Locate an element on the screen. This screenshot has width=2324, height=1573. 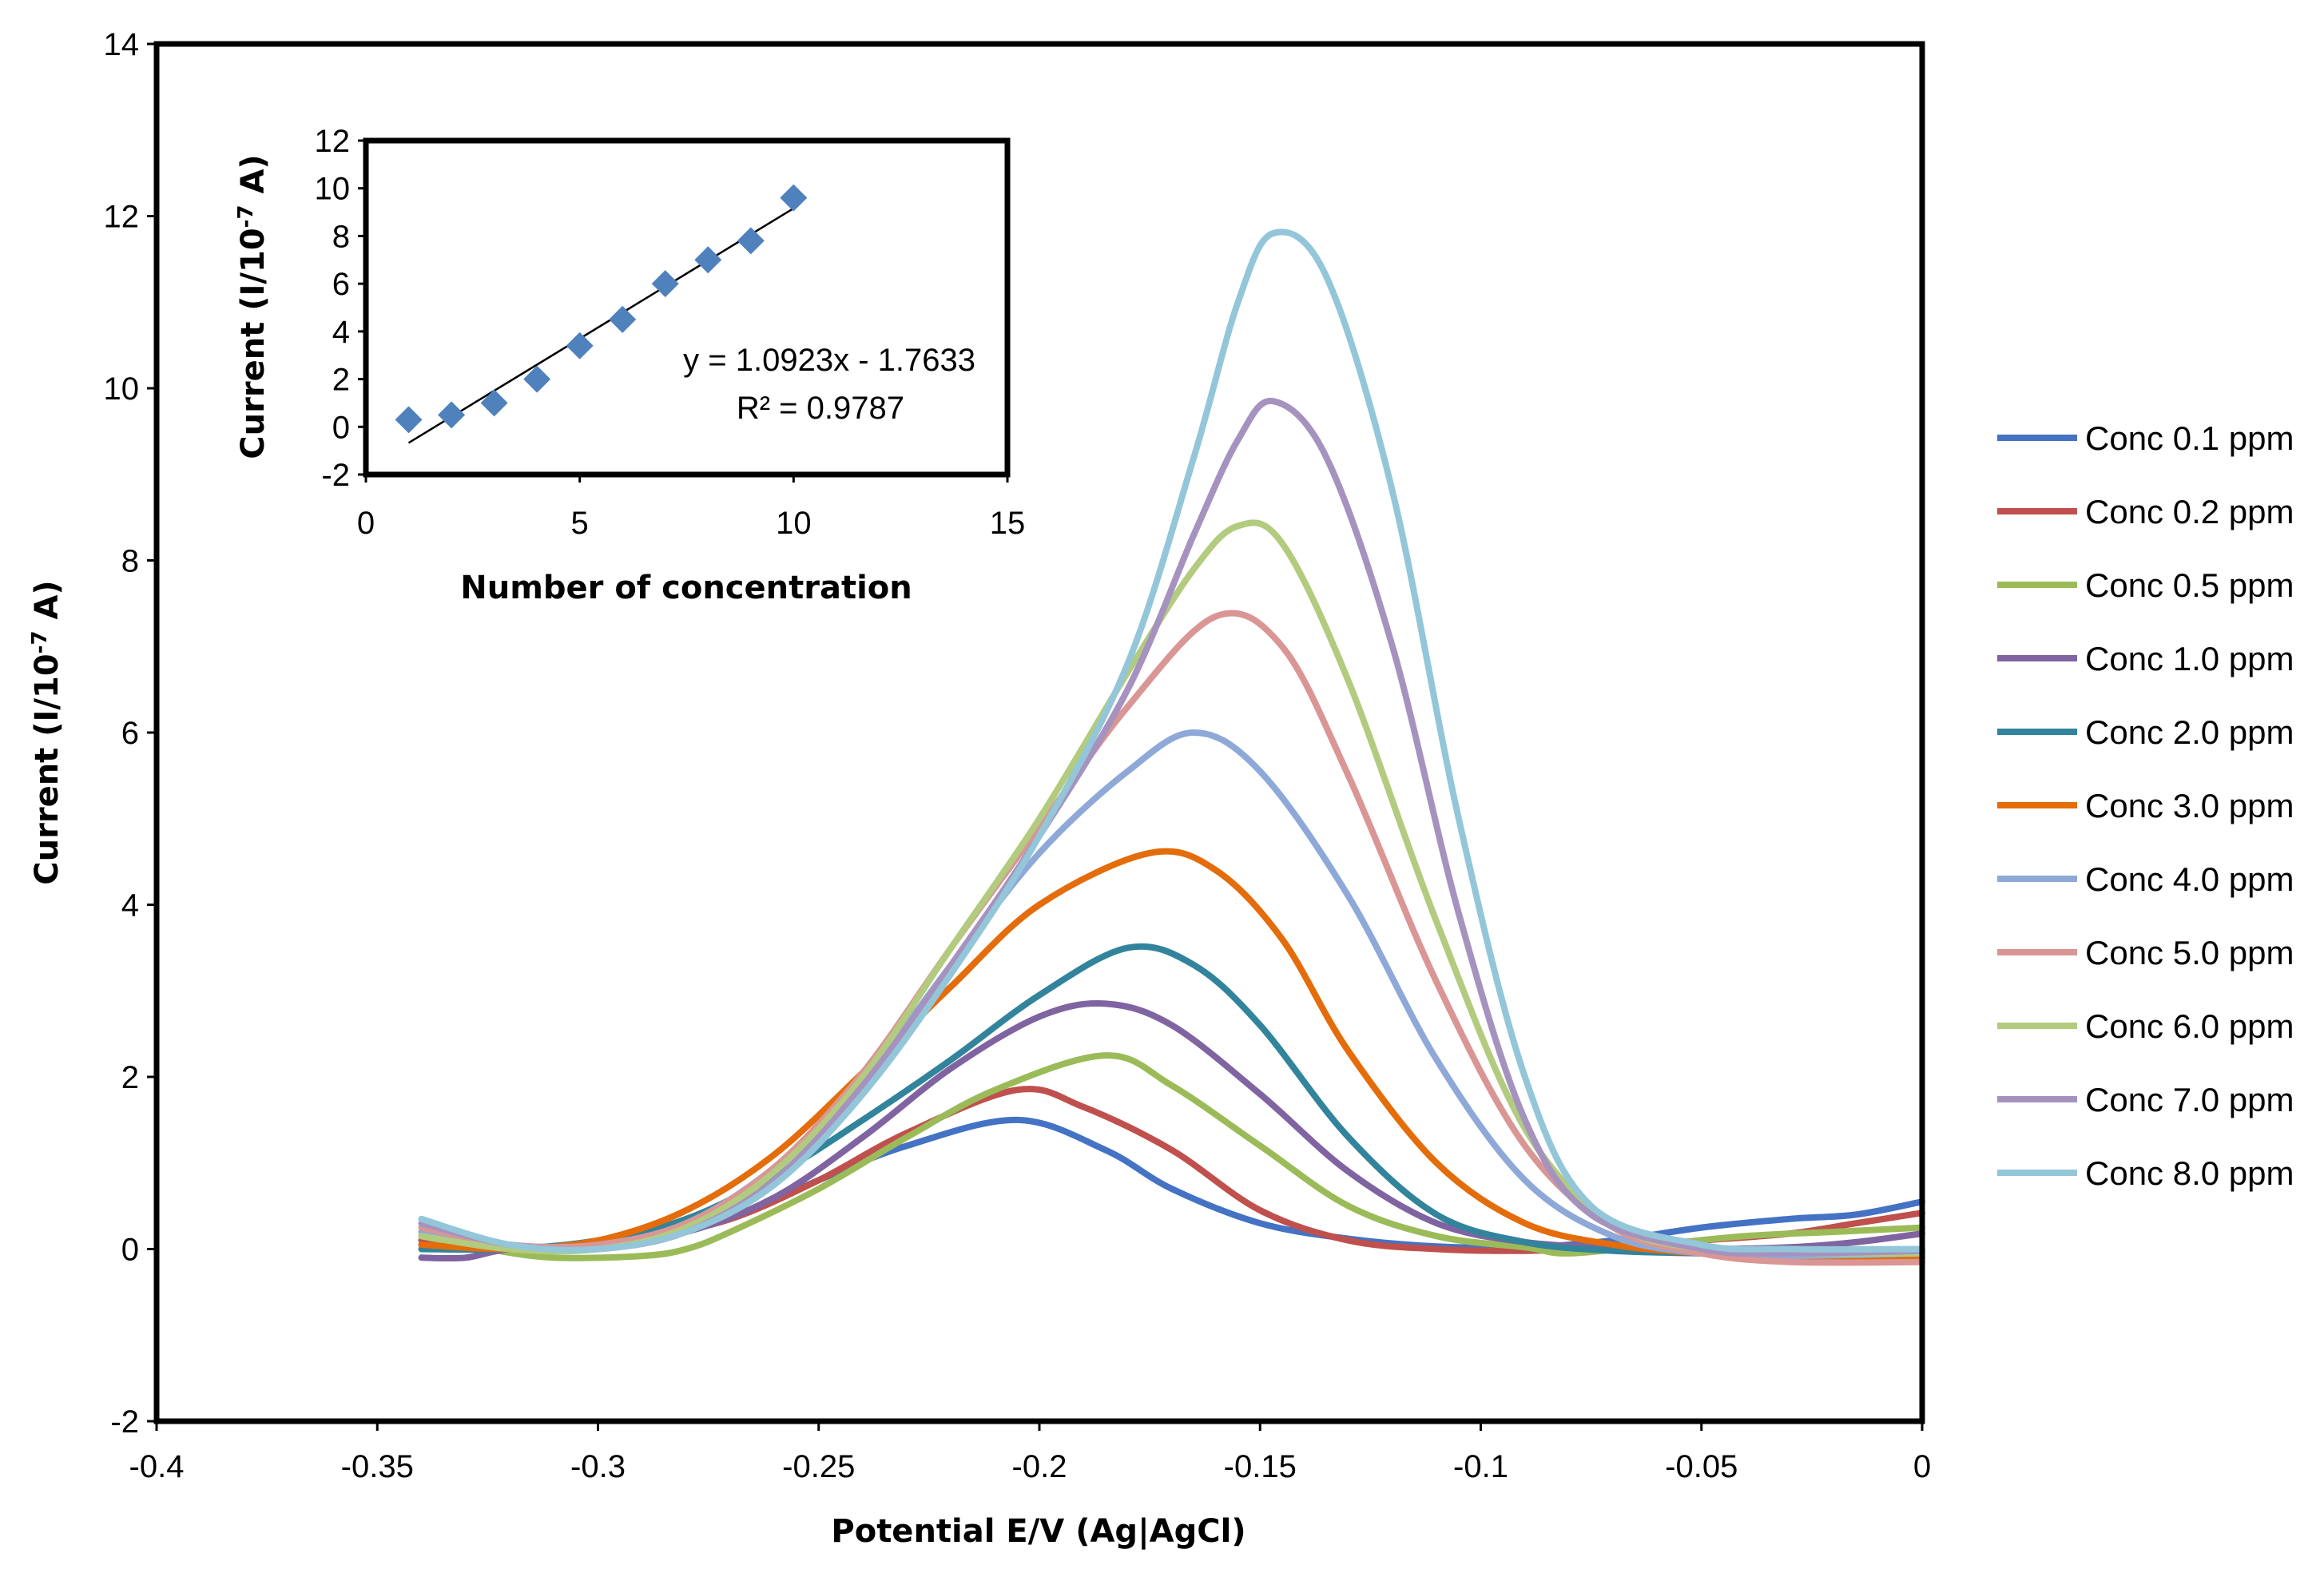
inset-y-tick-label: 0 is located at coordinates (341, 427).